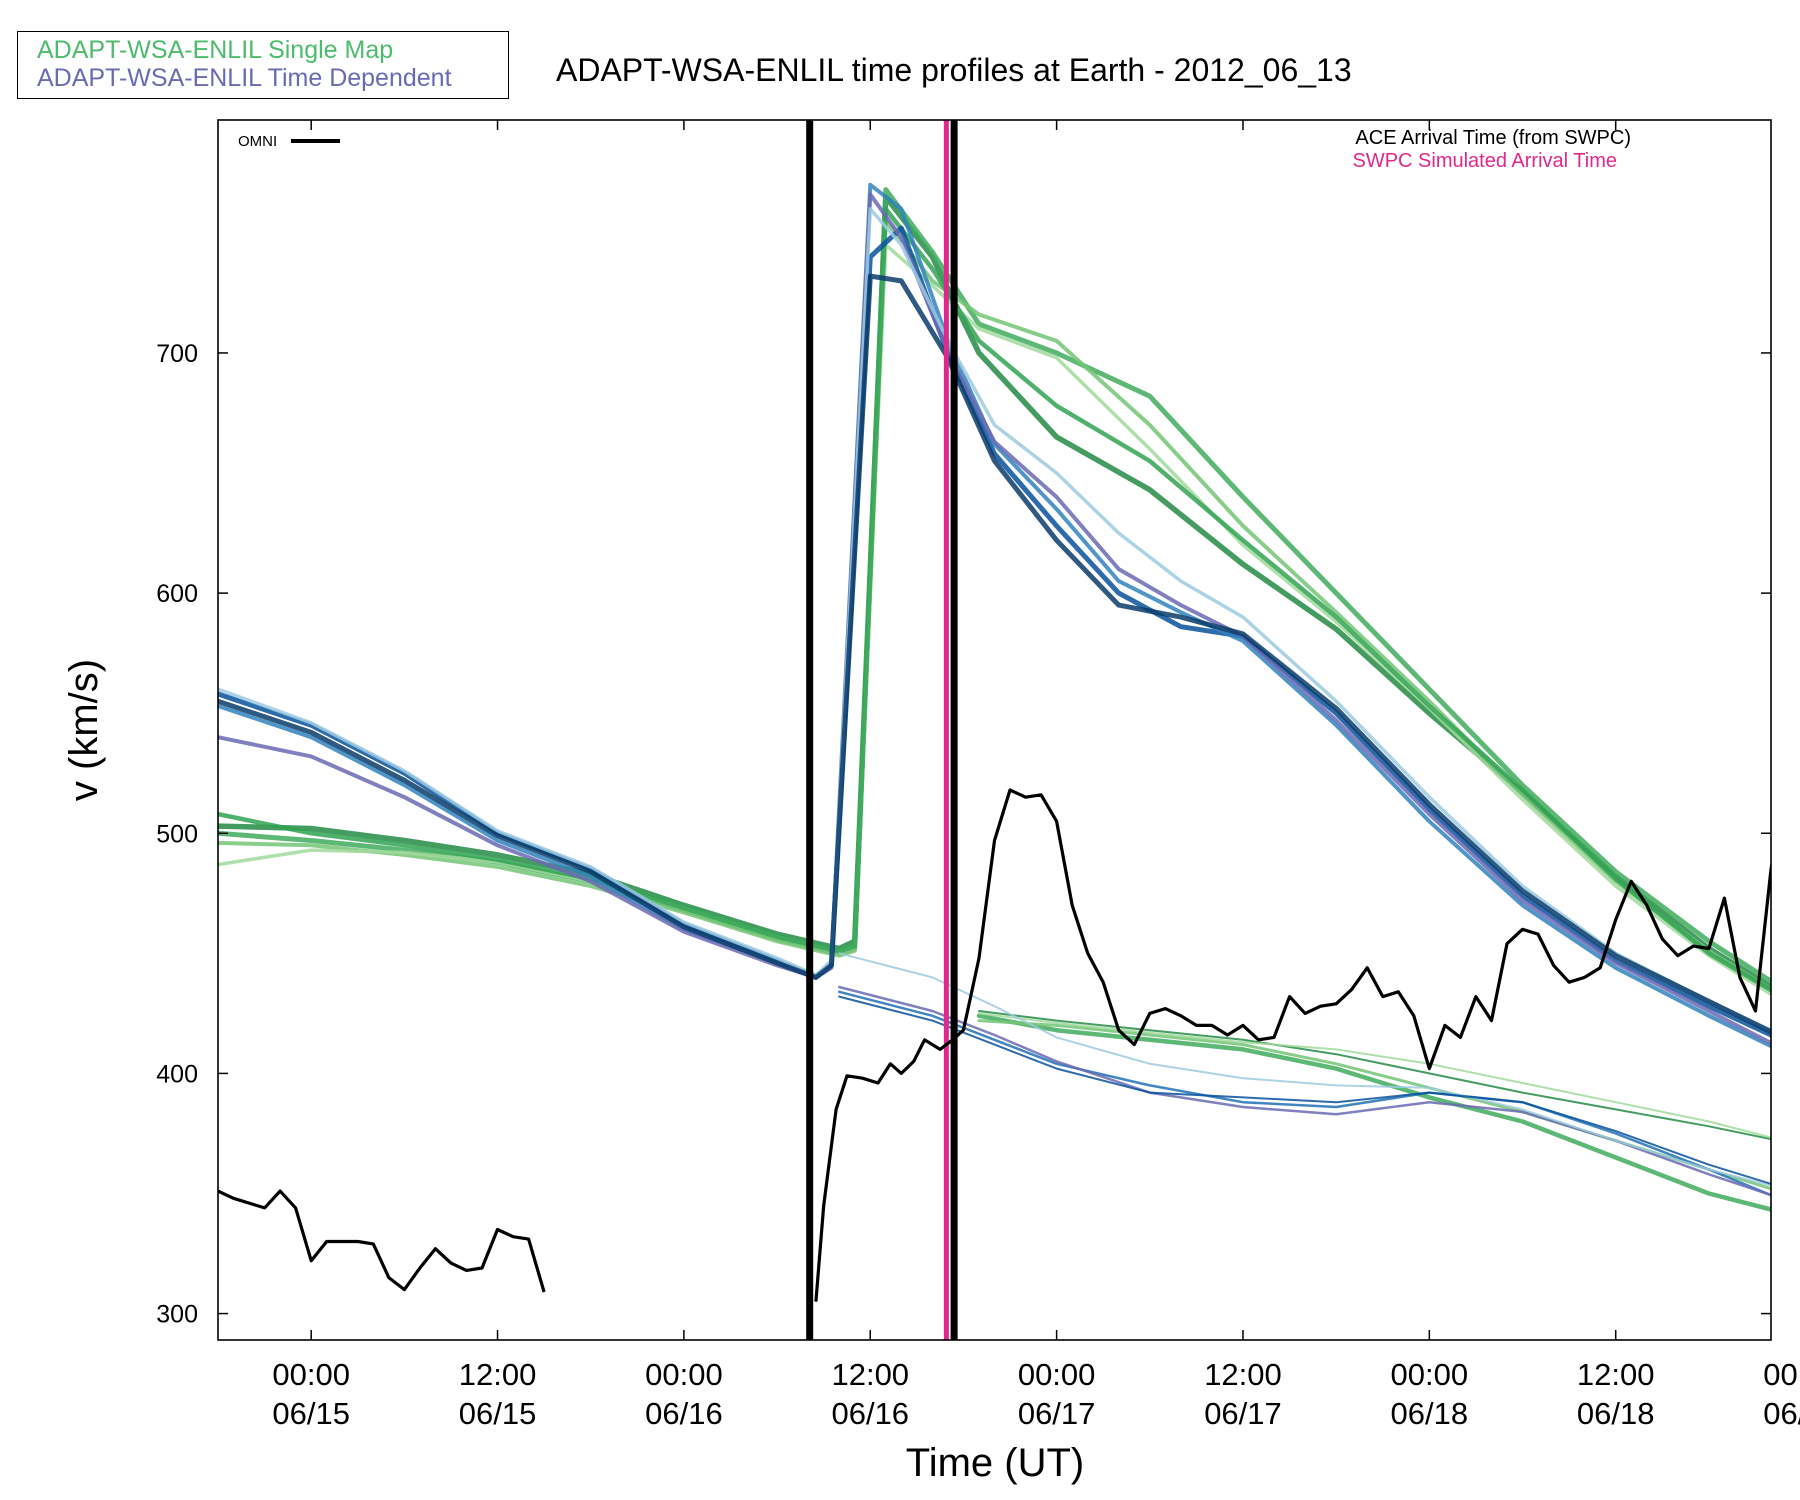 The width and height of the screenshot is (1800, 1500). Describe the element at coordinates (177, 354) in the screenshot. I see `y-tick-label: 700` at that location.